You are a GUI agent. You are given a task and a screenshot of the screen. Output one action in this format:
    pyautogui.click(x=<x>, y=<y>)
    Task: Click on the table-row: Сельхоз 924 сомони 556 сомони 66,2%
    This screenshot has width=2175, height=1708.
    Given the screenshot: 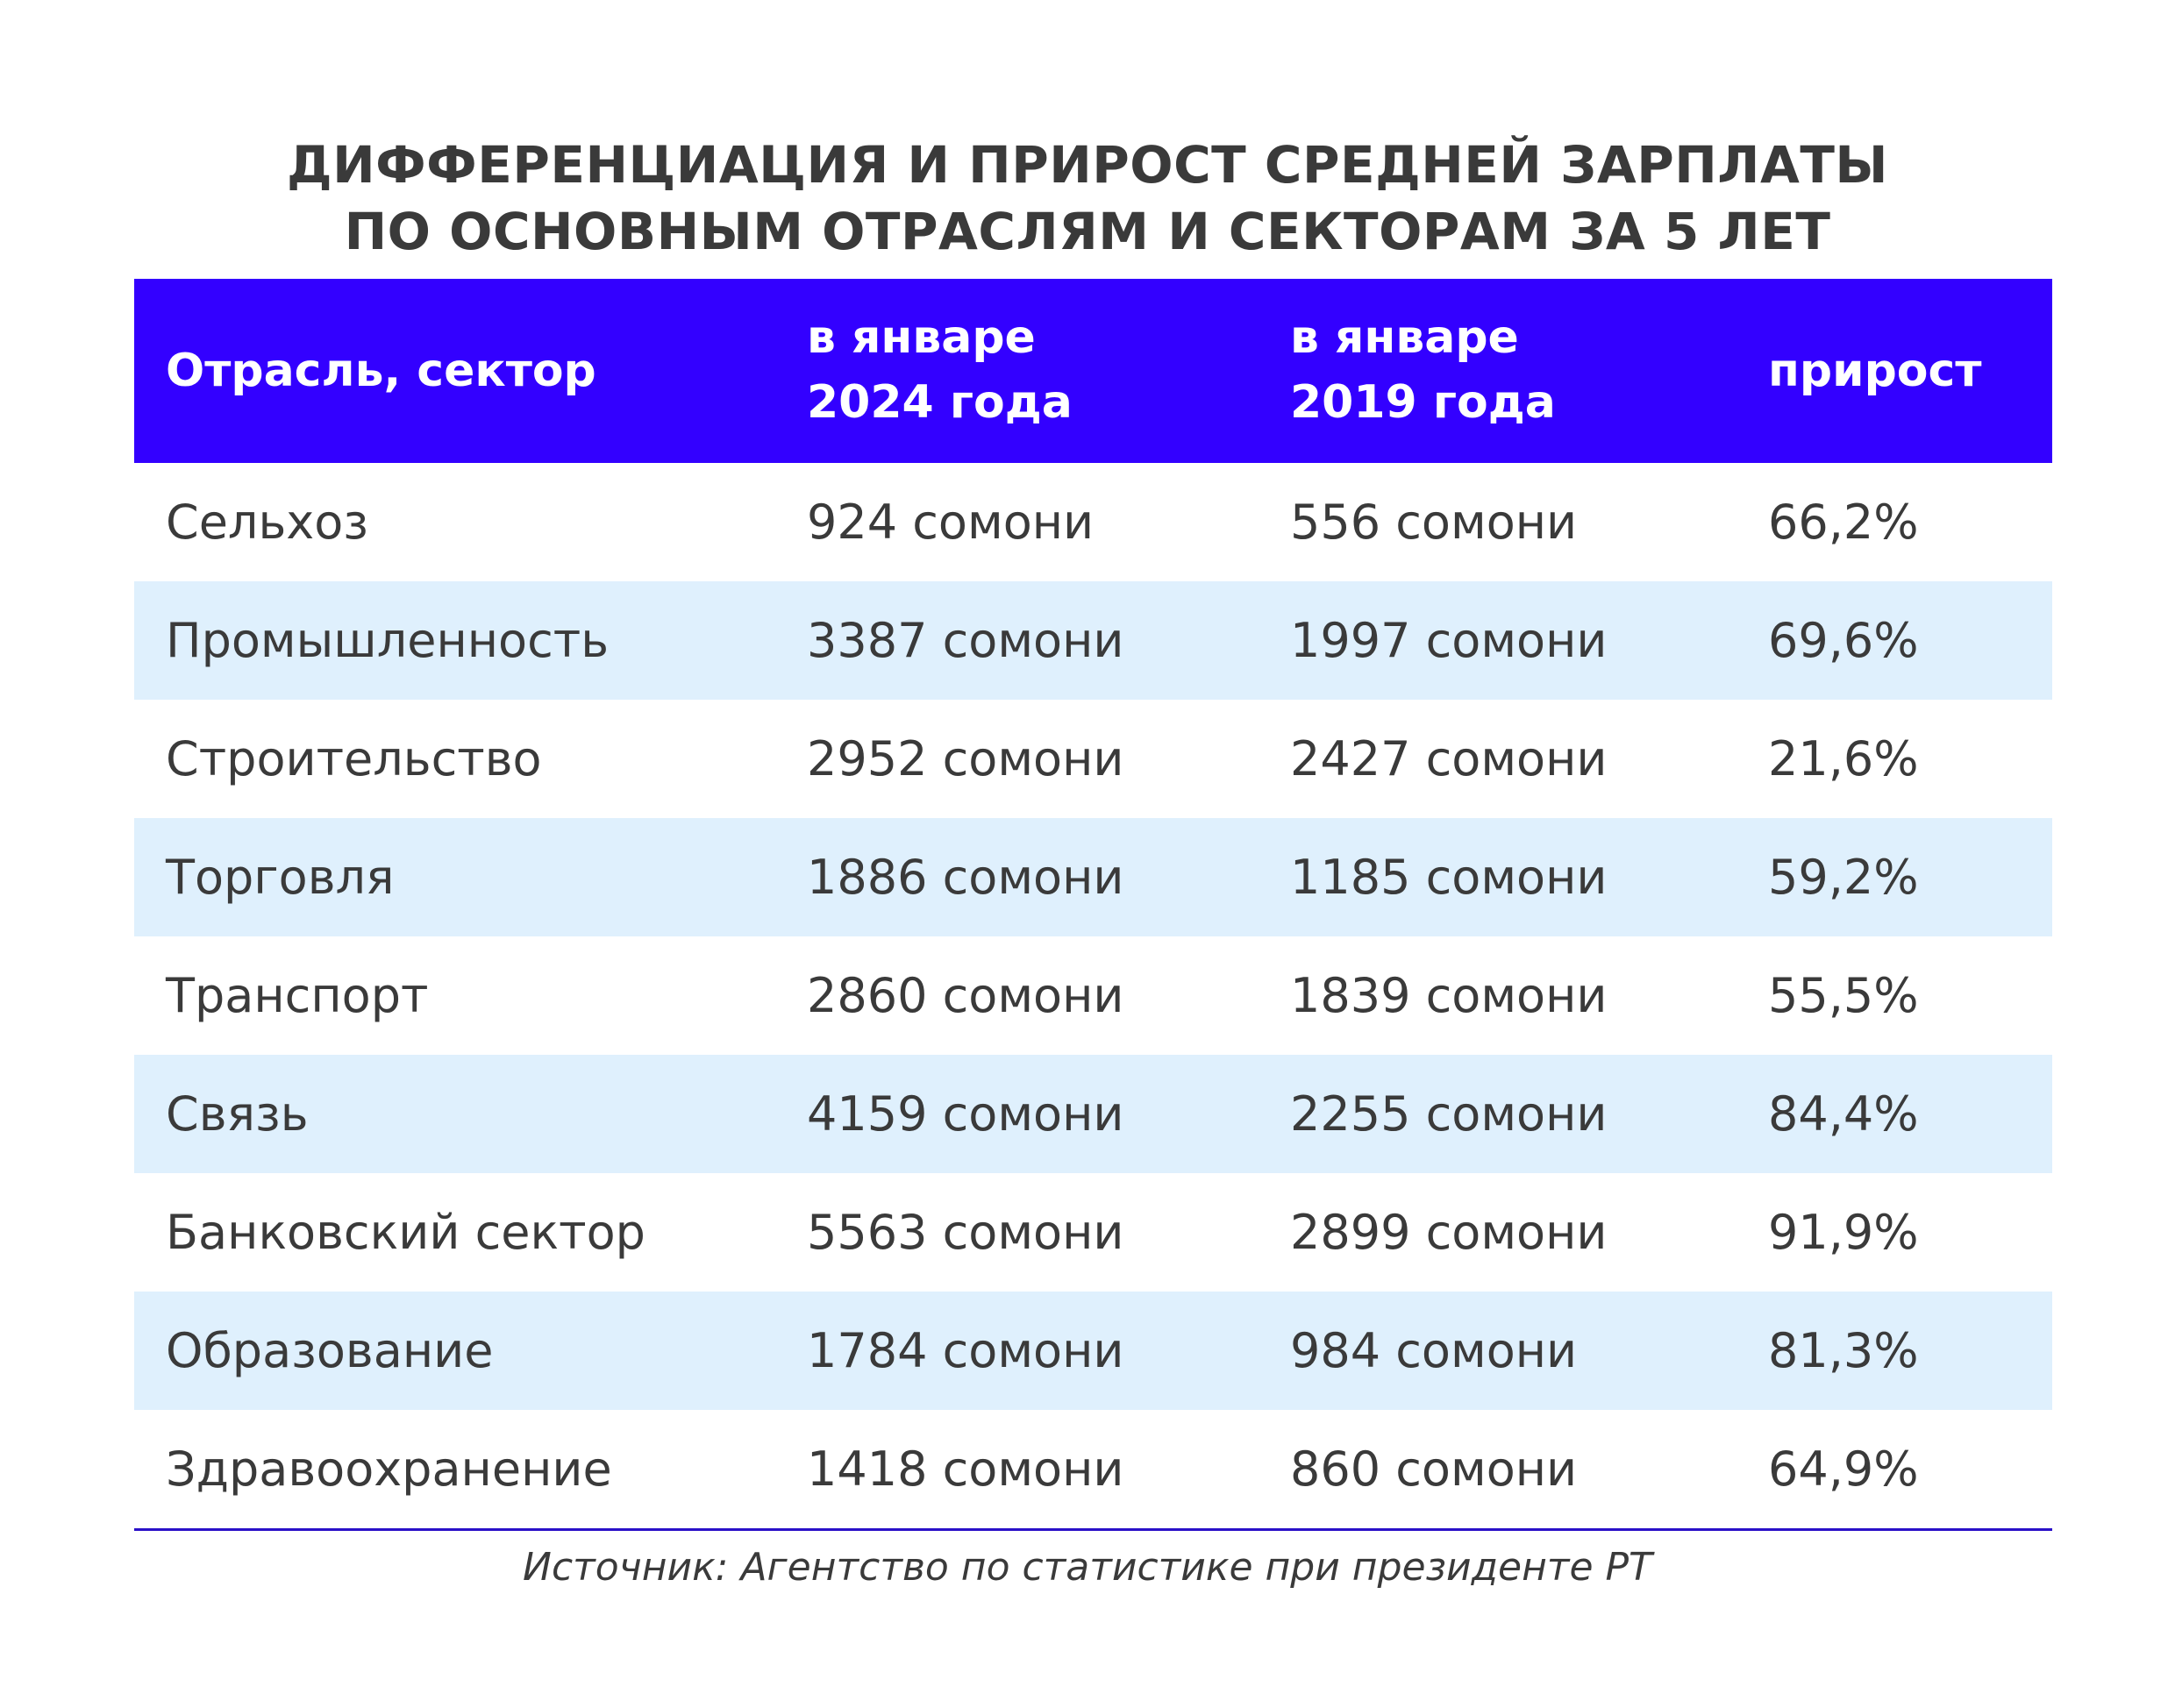 What is the action you would take?
    pyautogui.click(x=1093, y=522)
    